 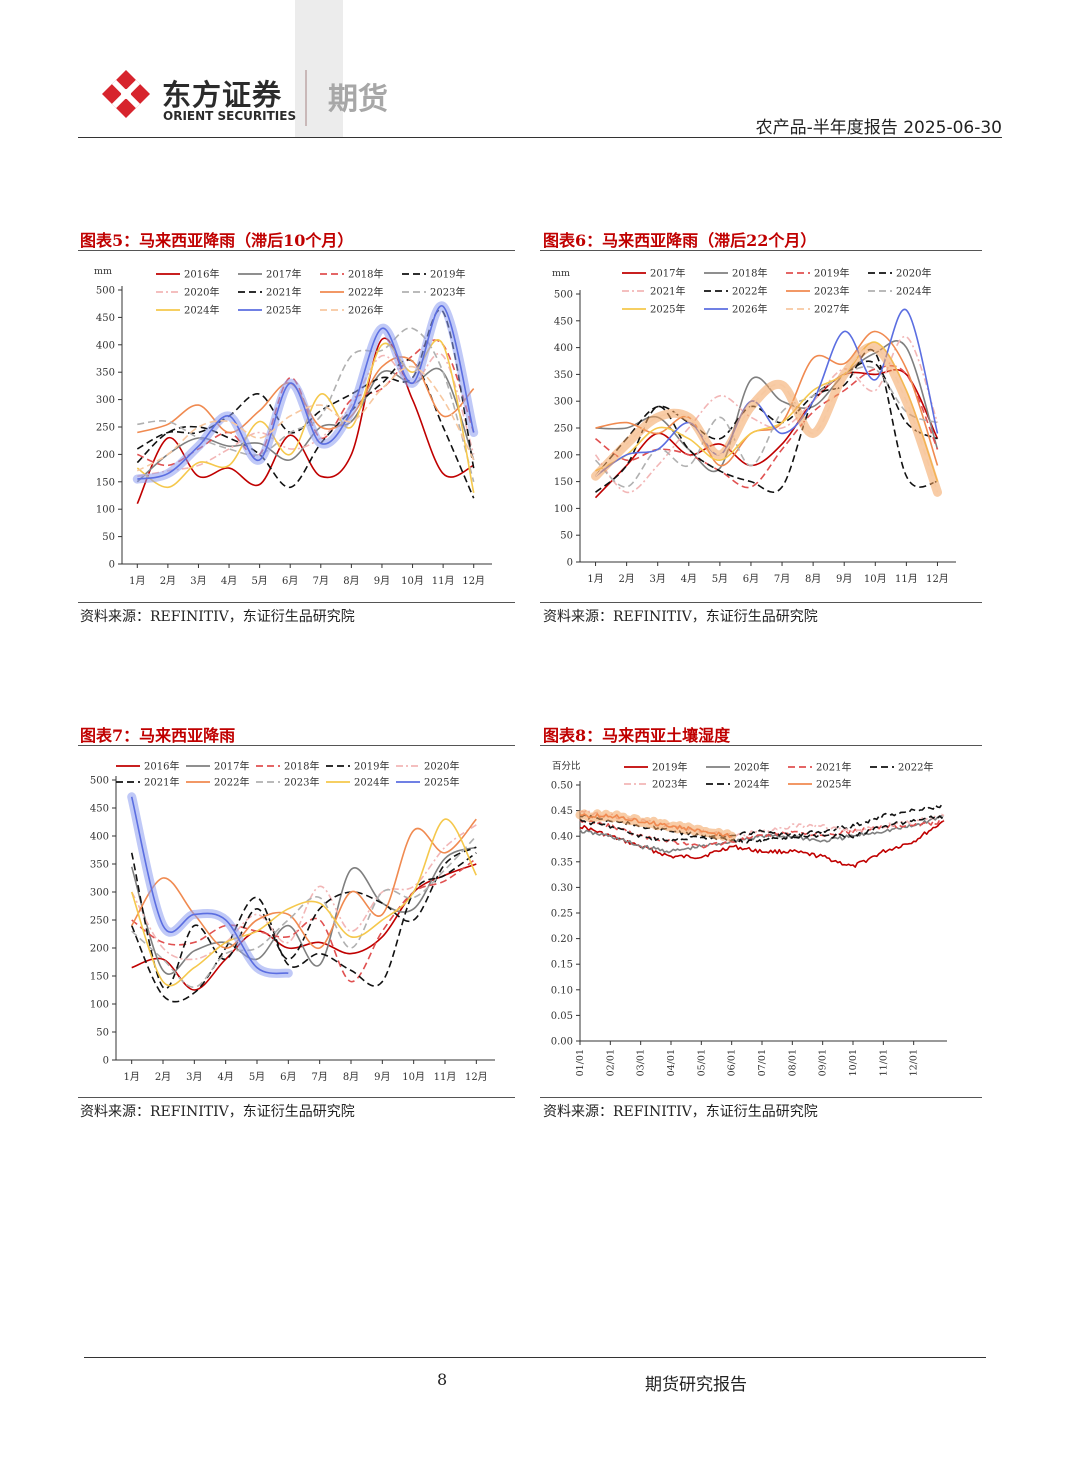 I want to click on y-tick-label: 0.40, so click(x=562, y=837).